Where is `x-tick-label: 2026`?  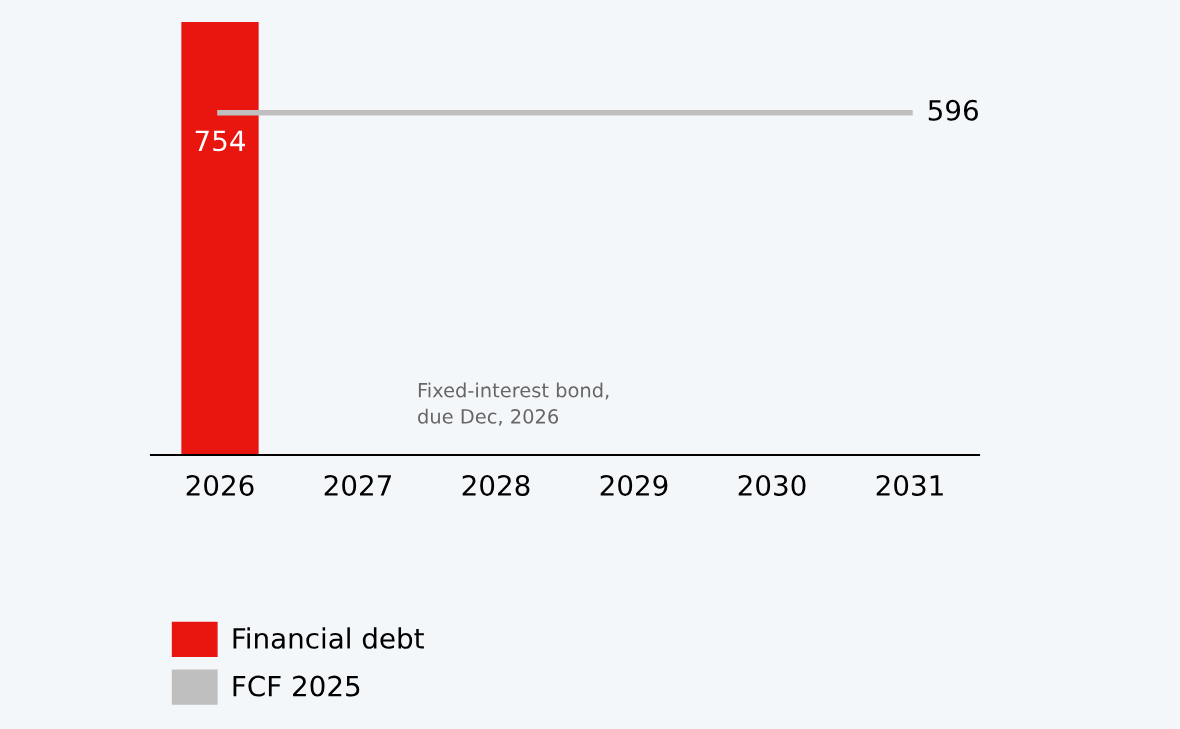 x-tick-label: 2026 is located at coordinates (220, 485).